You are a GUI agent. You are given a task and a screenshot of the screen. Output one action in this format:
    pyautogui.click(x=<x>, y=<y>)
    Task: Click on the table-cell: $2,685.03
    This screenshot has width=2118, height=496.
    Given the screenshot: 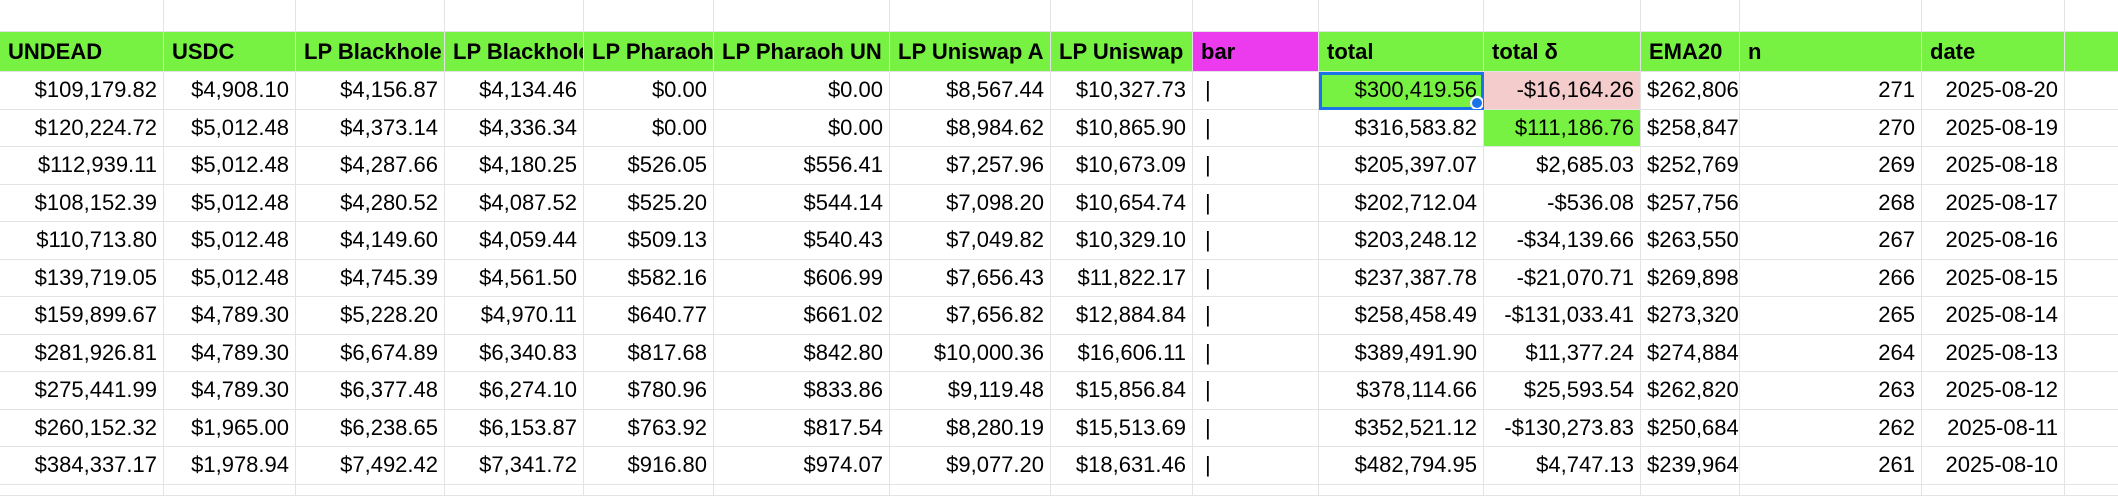 What is the action you would take?
    pyautogui.click(x=1562, y=166)
    